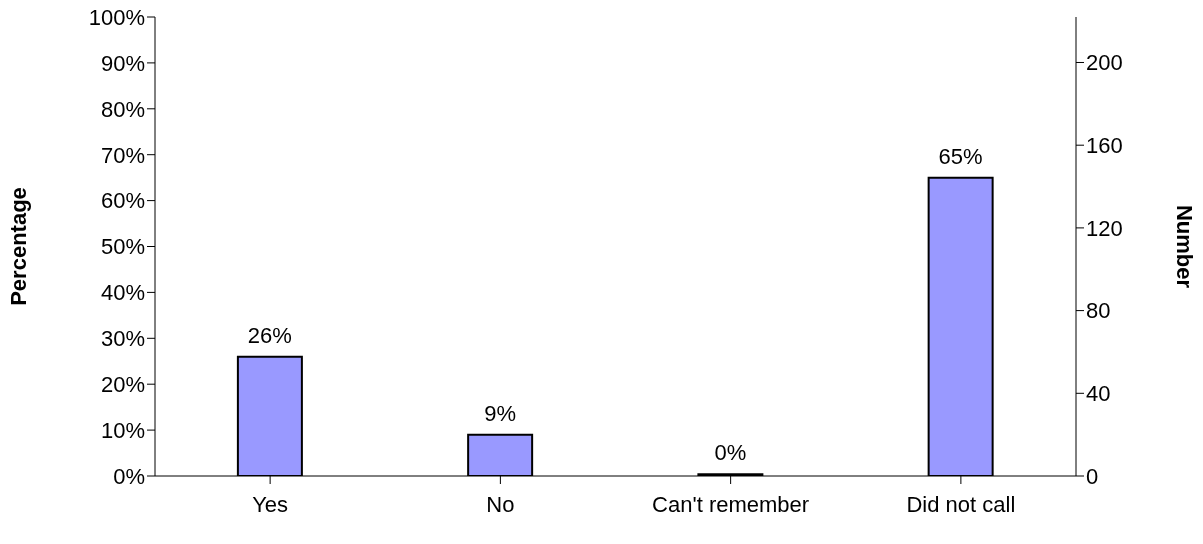  I want to click on y-tick-label: 90%, so click(122, 63).